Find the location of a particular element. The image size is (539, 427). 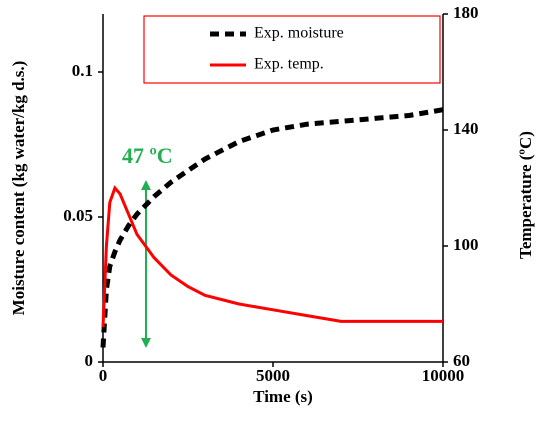

x-axis-label: Time (s) is located at coordinates (283, 396).